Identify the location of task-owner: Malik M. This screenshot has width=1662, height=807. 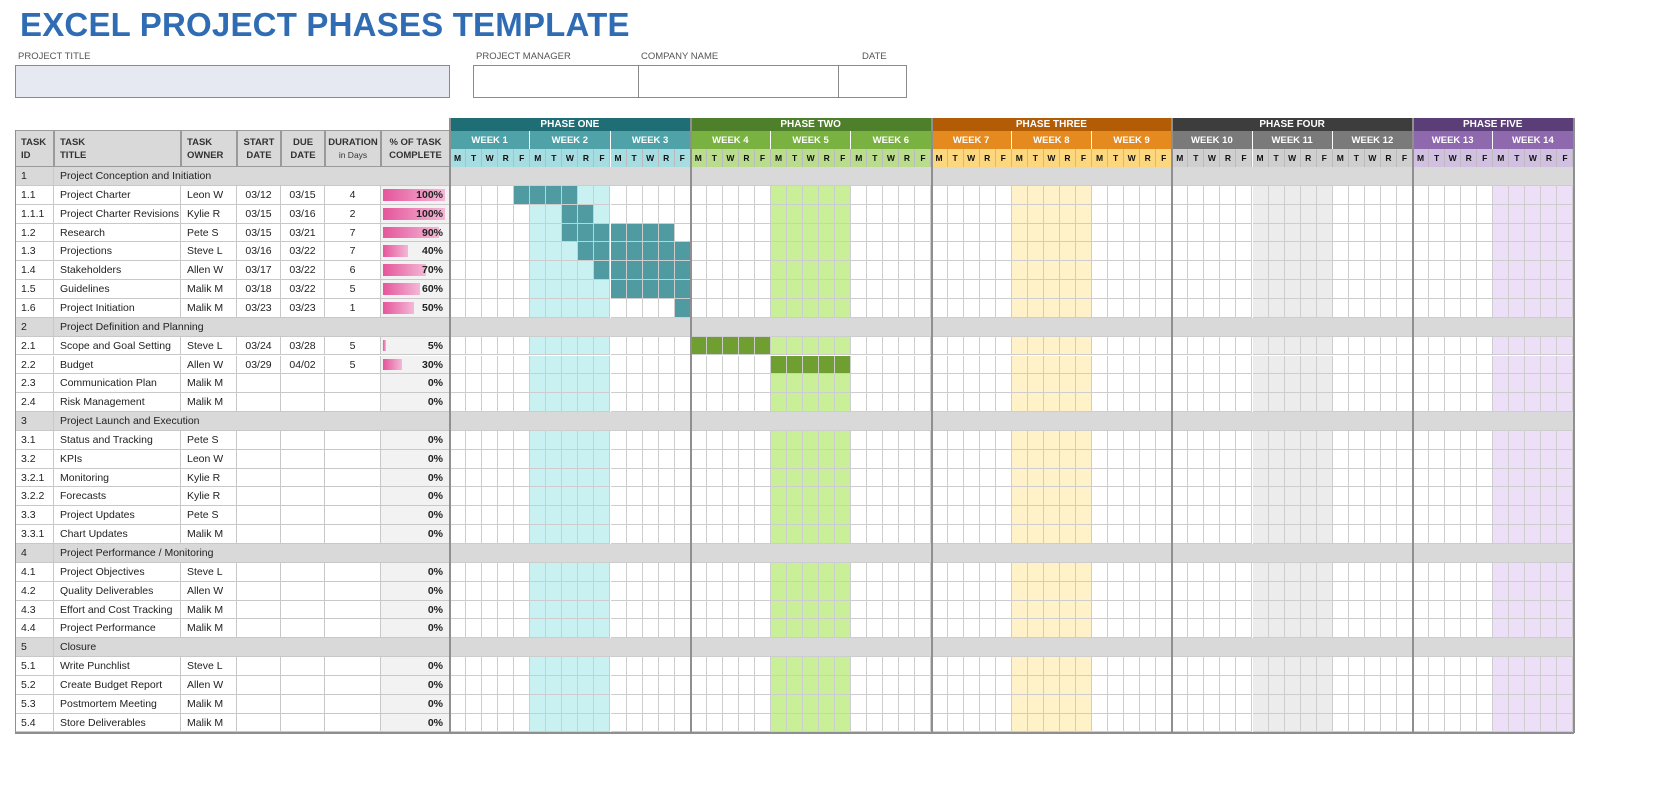
(209, 534).